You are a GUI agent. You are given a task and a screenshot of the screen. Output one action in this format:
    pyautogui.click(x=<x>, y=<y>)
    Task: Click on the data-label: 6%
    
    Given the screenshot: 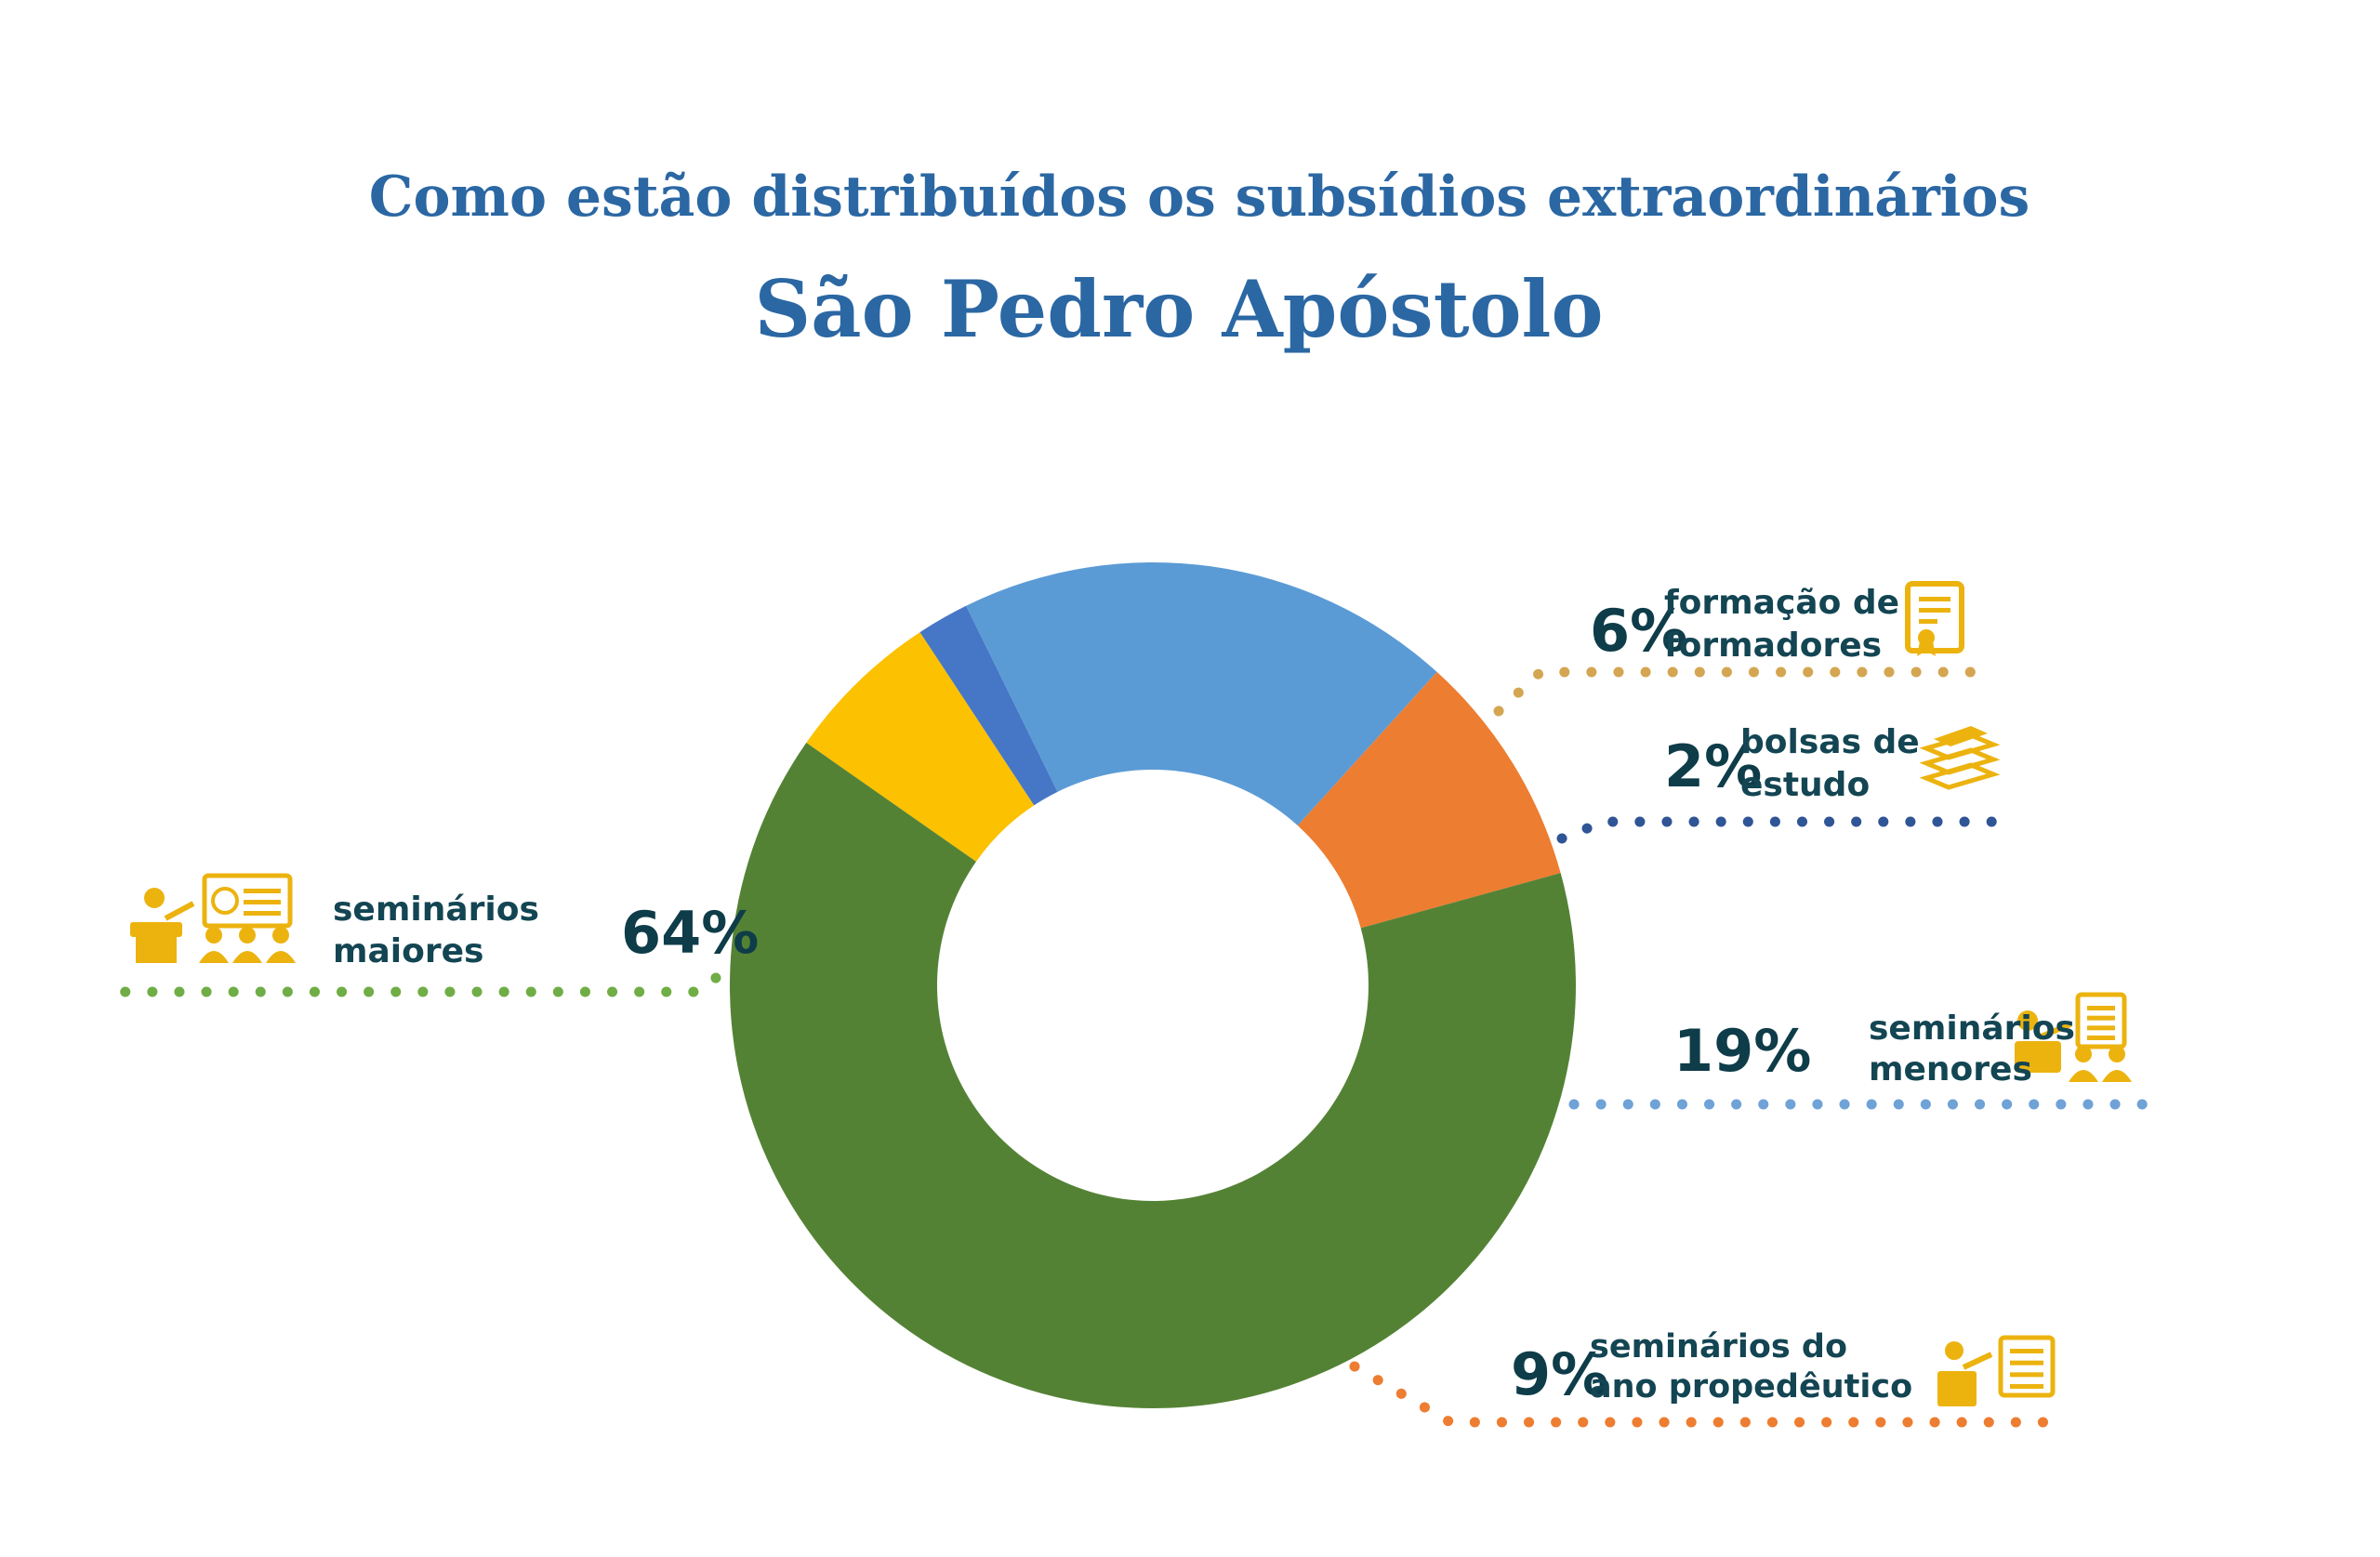 What is the action you would take?
    pyautogui.click(x=1638, y=631)
    